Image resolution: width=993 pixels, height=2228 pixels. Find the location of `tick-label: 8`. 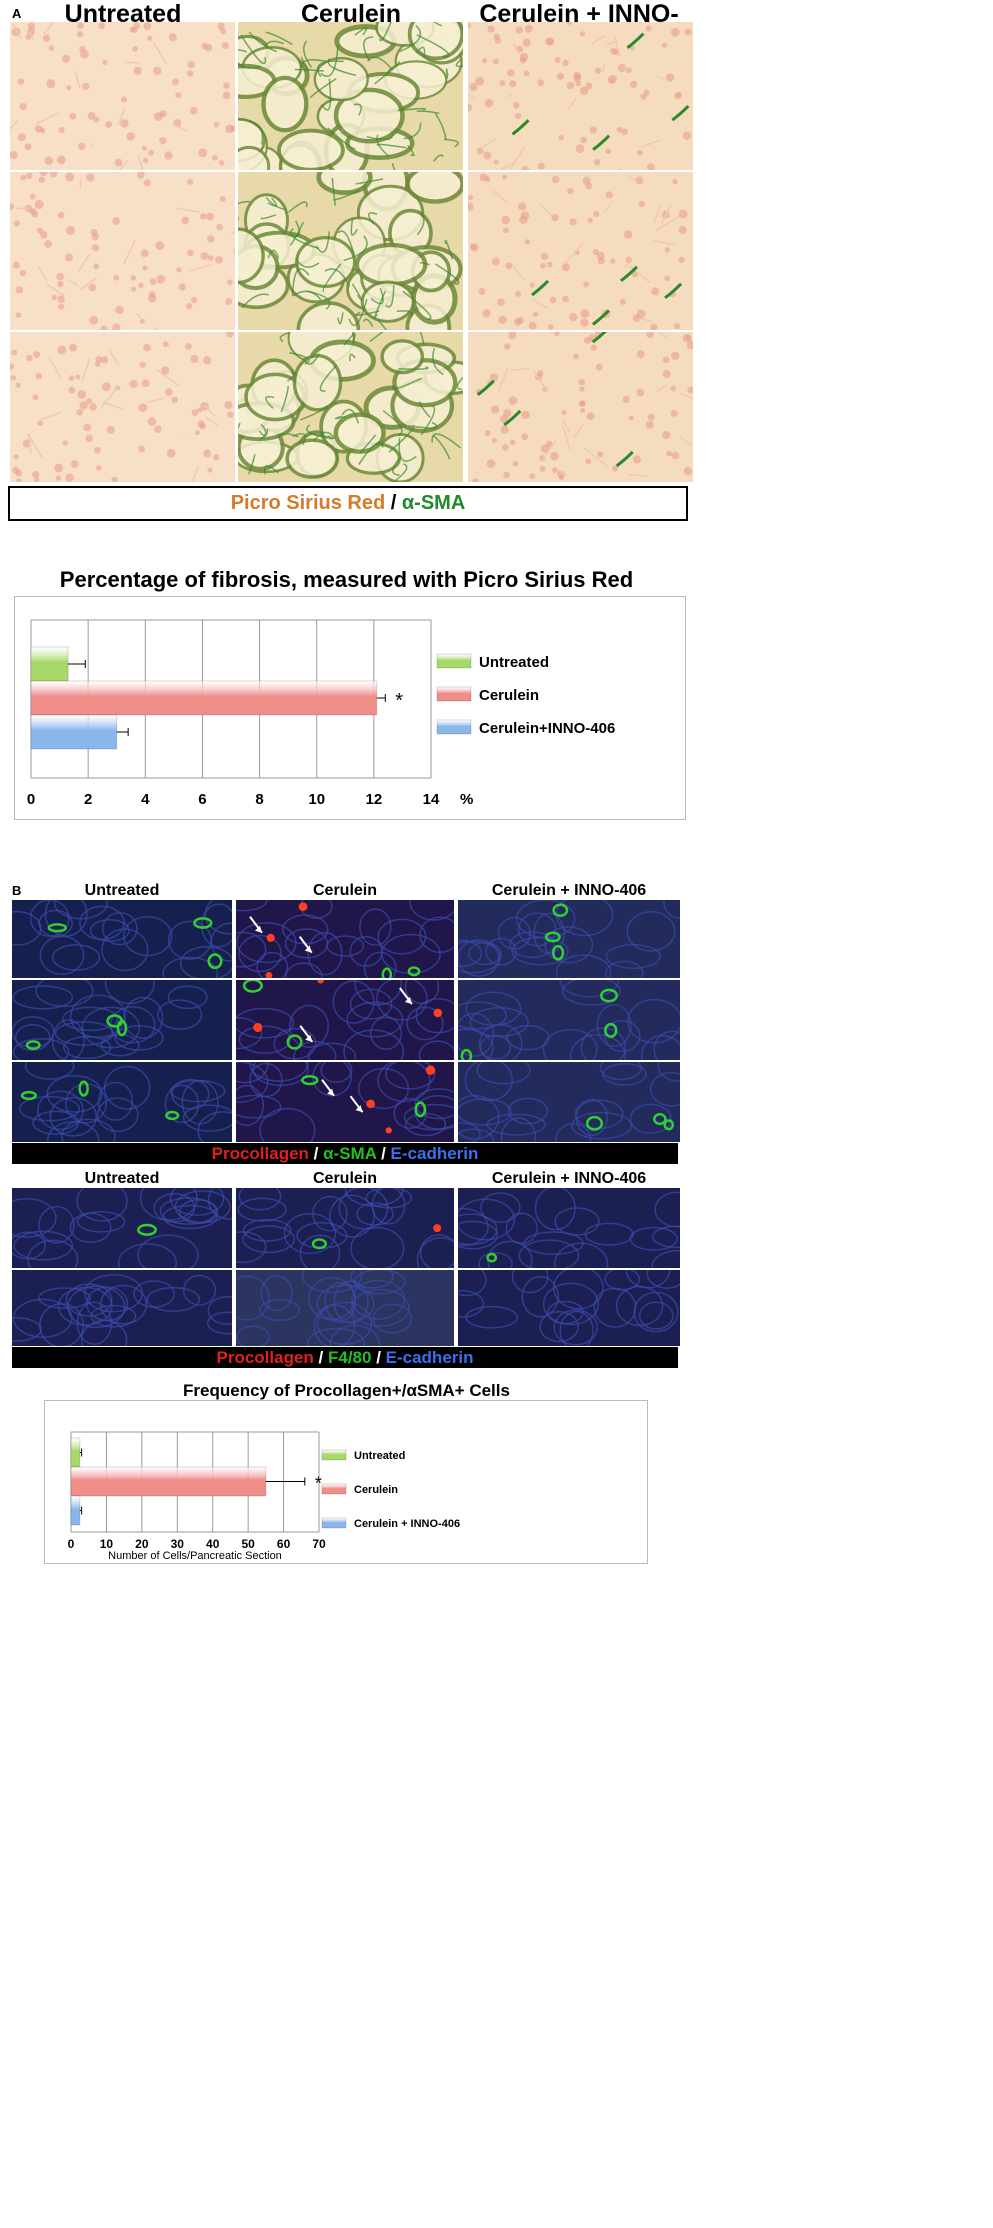

tick-label: 8 is located at coordinates (259, 799).